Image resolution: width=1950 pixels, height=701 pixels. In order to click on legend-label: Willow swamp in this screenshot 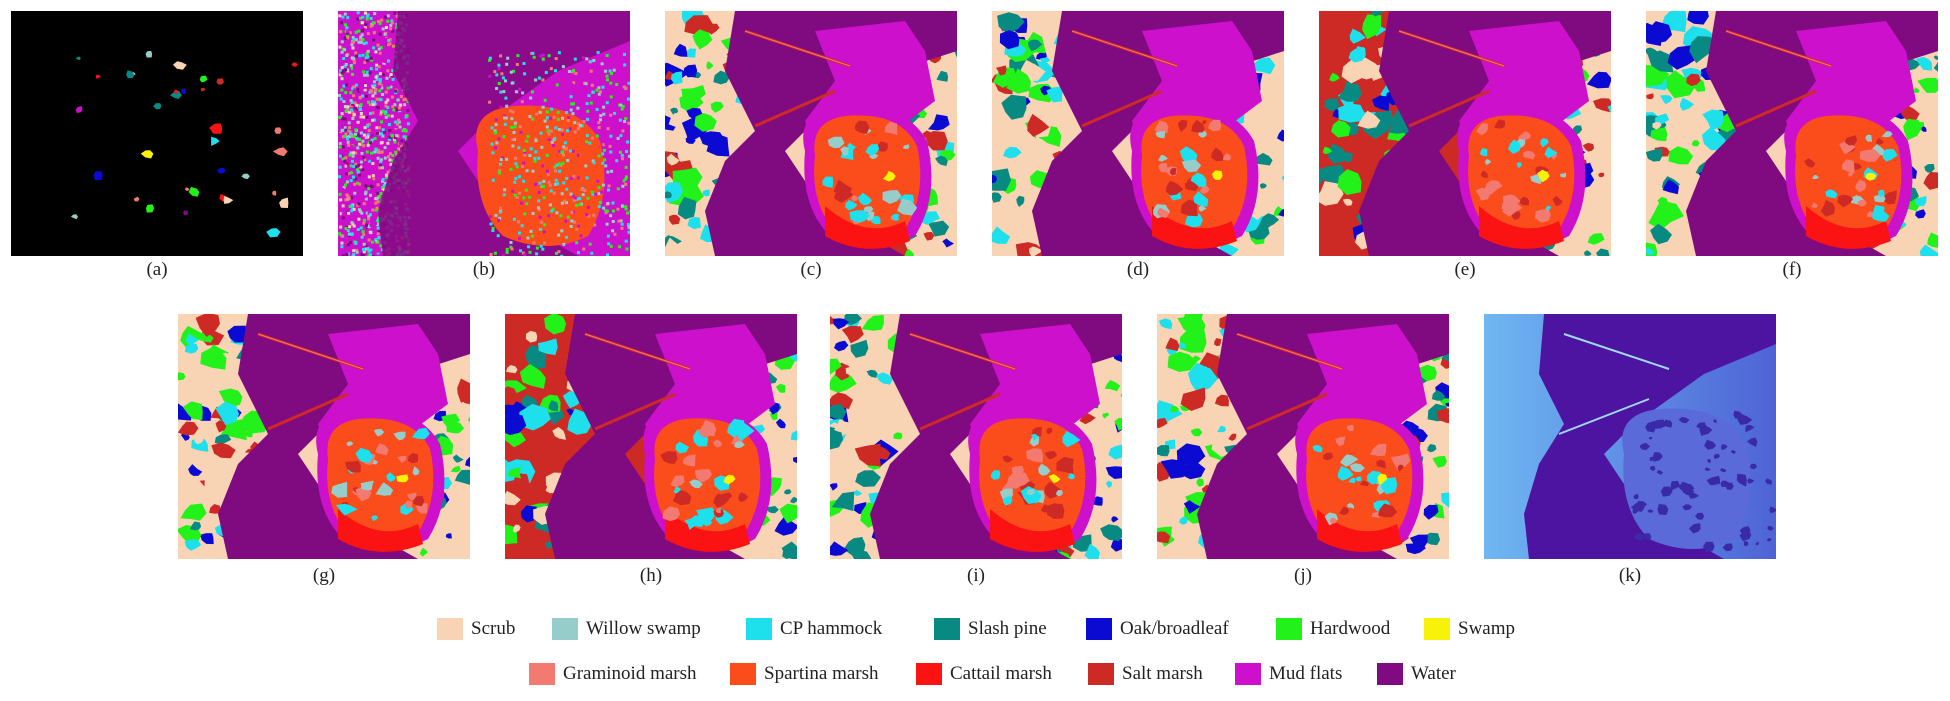, I will do `click(643, 628)`.